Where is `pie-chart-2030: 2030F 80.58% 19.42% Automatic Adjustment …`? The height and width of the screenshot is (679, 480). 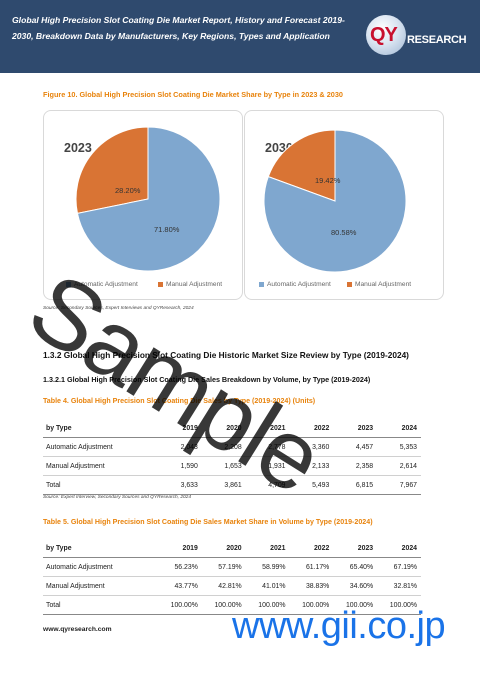
pie-chart-2030: 2030F 80.58% 19.42% Automatic Adjustment … is located at coordinates (344, 205).